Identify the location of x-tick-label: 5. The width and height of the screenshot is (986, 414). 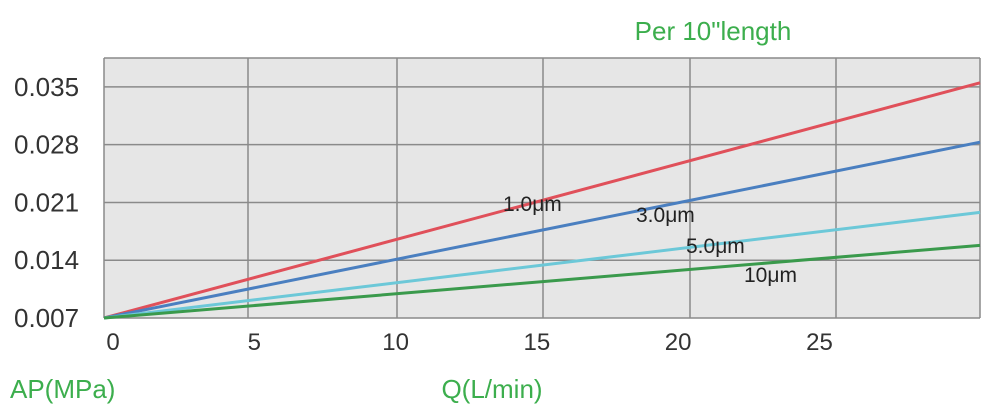
(254, 342).